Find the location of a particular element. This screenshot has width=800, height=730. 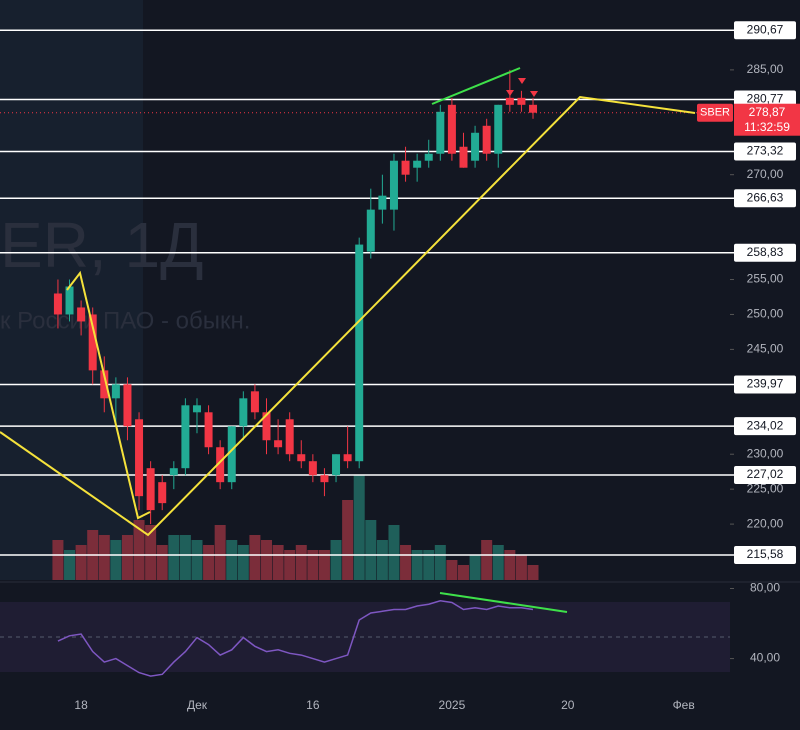

y-tick-label: 220,00 is located at coordinates (765, 523).